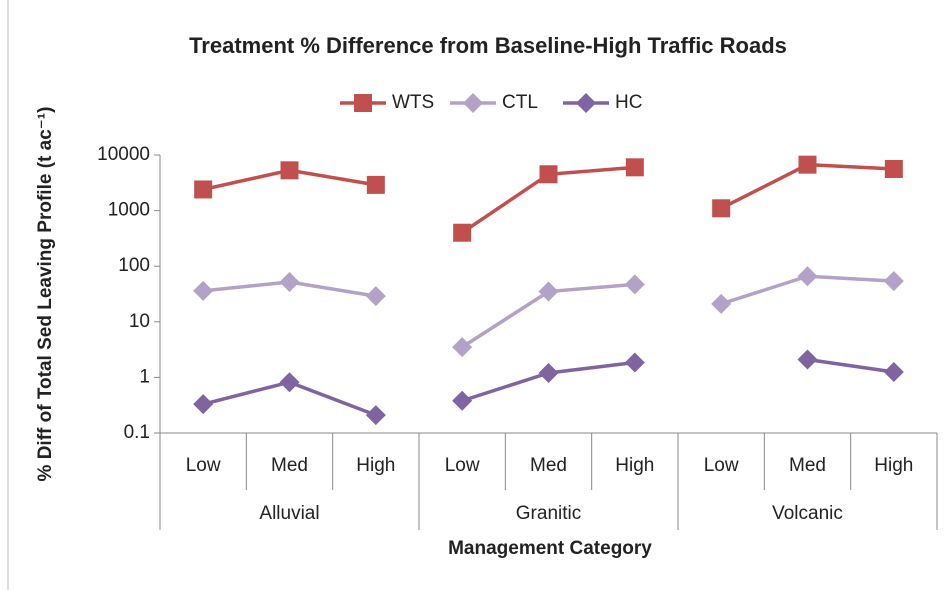 Image resolution: width=951 pixels, height=590 pixels. I want to click on group-label: Alluvial, so click(289, 513).